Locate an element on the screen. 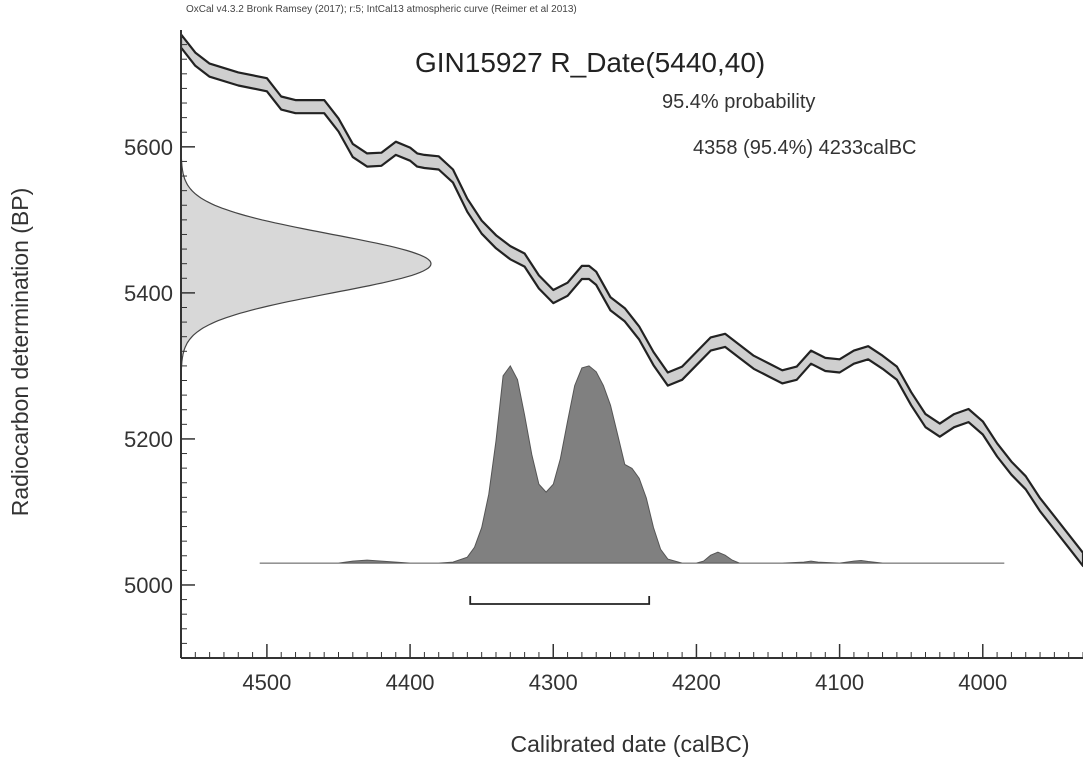  x-tick-label: 4200 is located at coordinates (696, 682).